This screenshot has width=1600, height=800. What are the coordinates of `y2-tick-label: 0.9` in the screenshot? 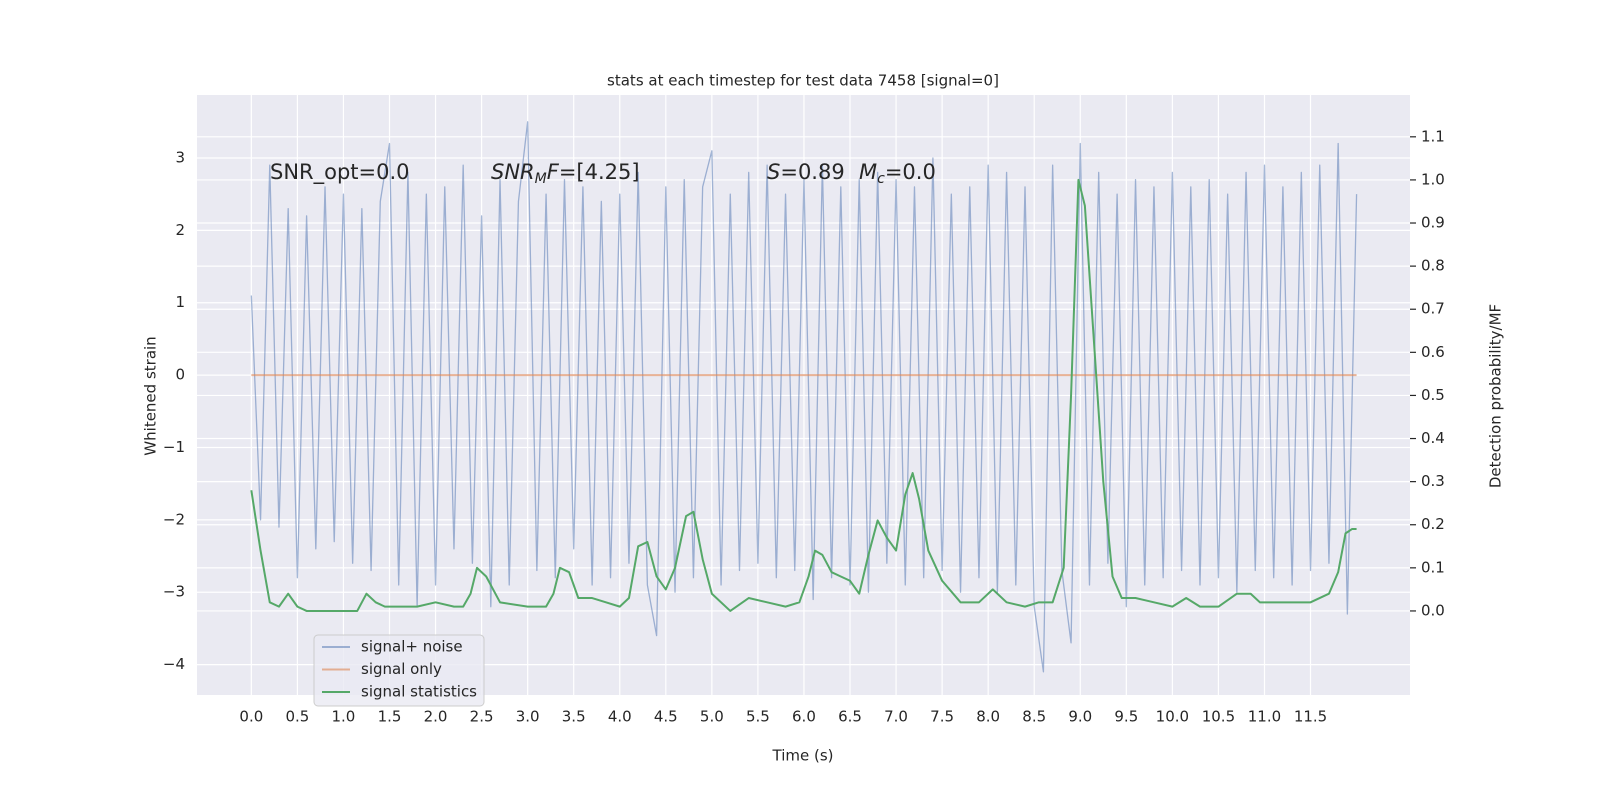 It's located at (1433, 223).